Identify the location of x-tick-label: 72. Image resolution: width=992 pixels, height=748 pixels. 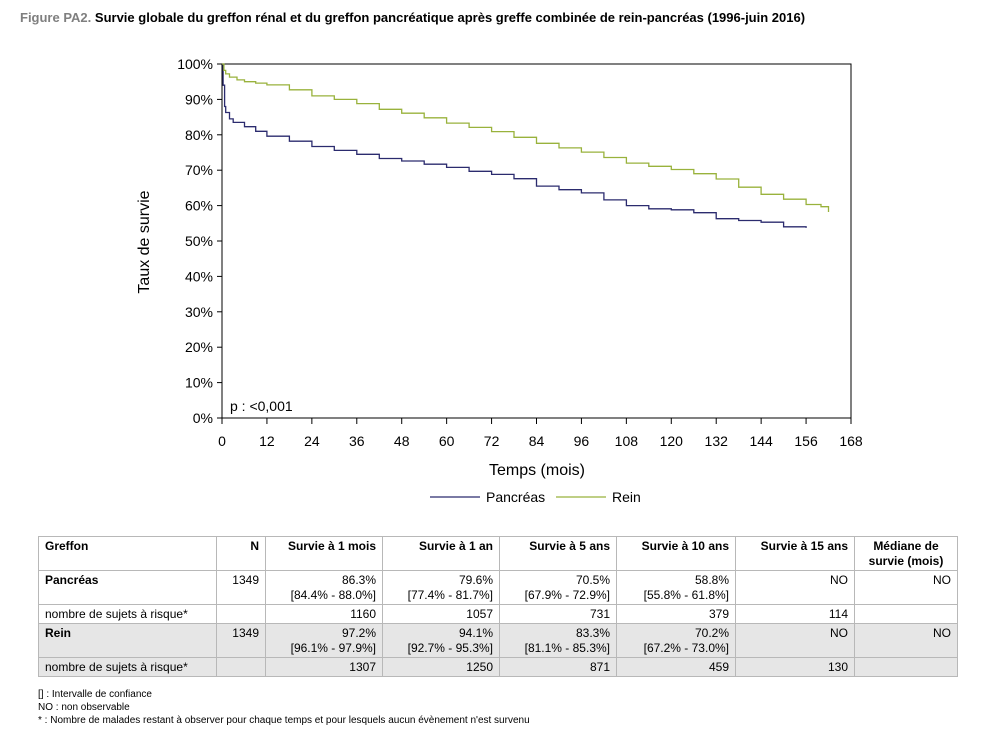
(492, 441).